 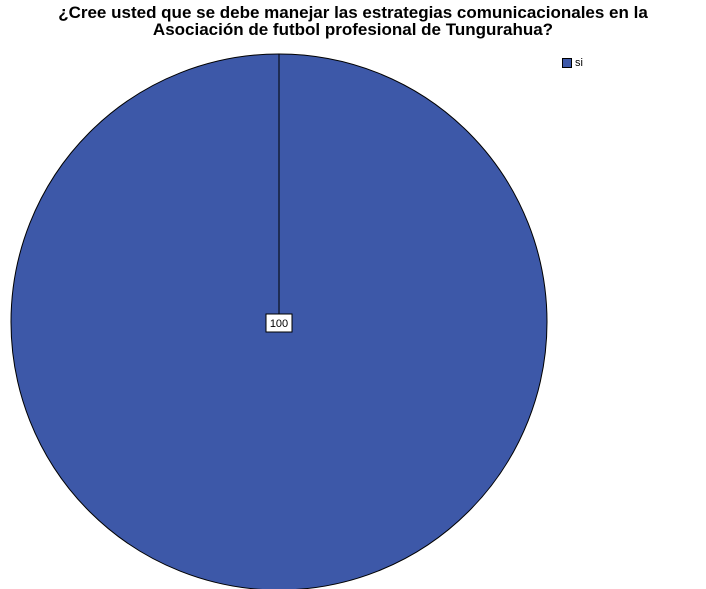 I want to click on legend-swatch-si, so click(x=567, y=63).